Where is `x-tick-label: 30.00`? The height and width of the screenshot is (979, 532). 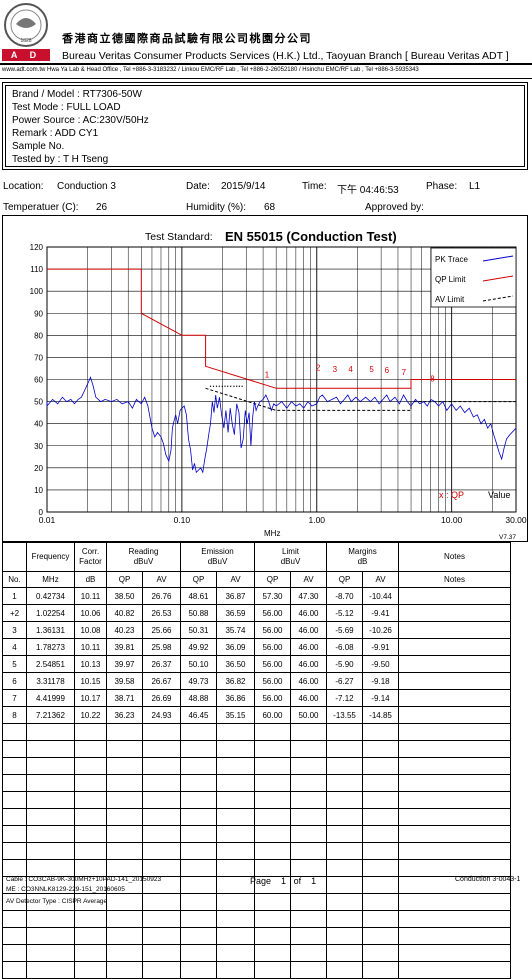 x-tick-label: 30.00 is located at coordinates (516, 520).